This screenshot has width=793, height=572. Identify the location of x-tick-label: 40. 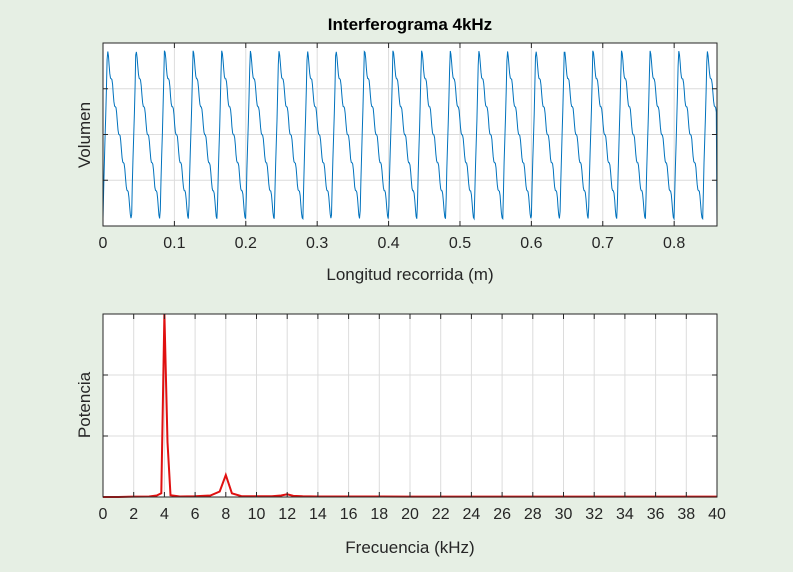
(717, 514).